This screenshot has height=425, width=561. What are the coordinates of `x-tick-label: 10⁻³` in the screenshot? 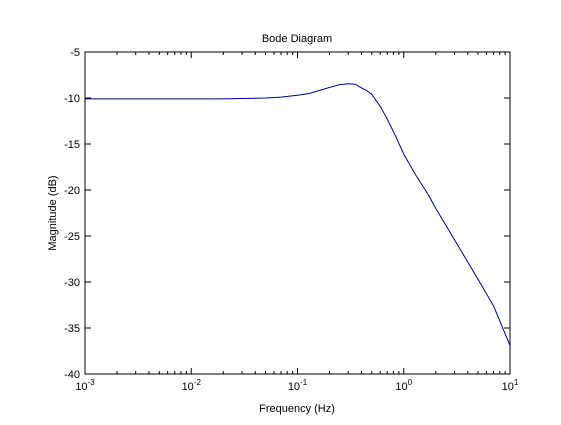 It's located at (85, 385).